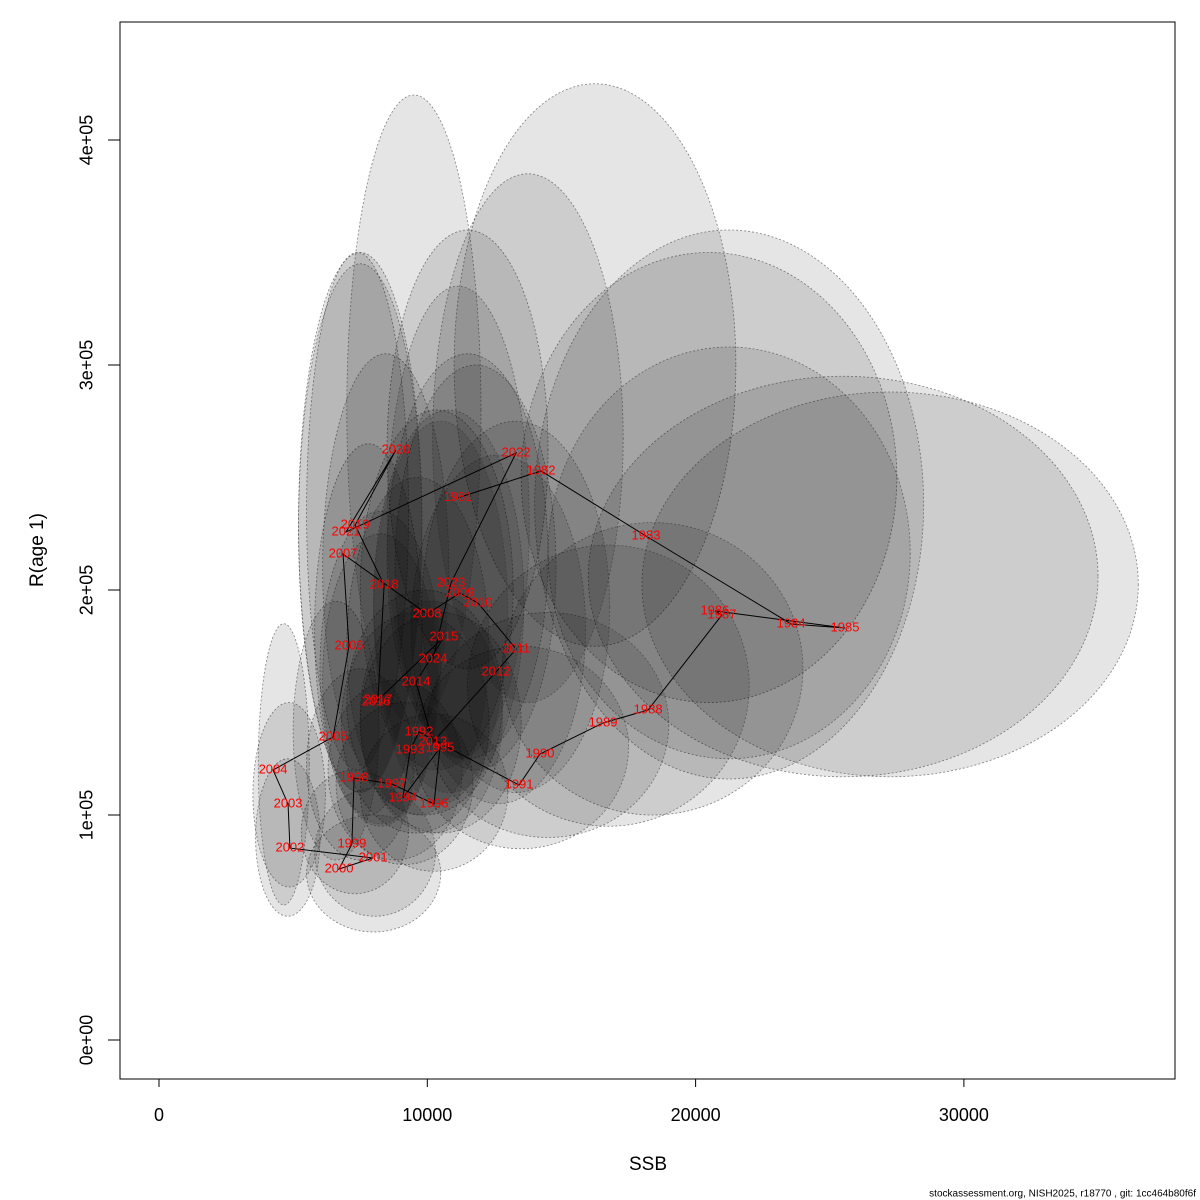  I want to click on point-label: 1990, so click(540, 752).